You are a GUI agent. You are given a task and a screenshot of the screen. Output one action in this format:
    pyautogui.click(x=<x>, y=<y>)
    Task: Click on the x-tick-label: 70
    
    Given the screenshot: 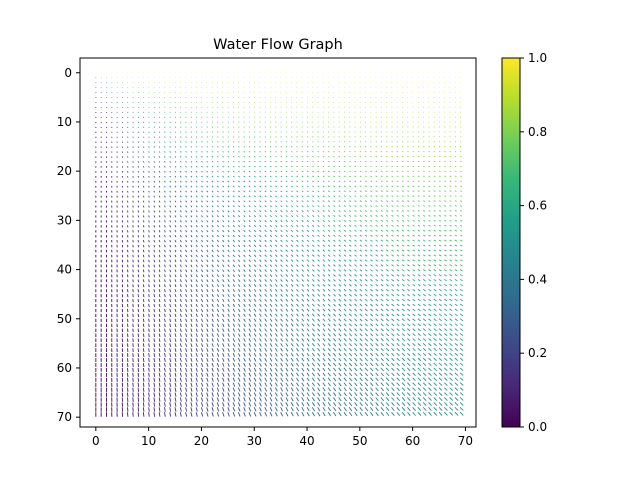 What is the action you would take?
    pyautogui.click(x=465, y=441)
    